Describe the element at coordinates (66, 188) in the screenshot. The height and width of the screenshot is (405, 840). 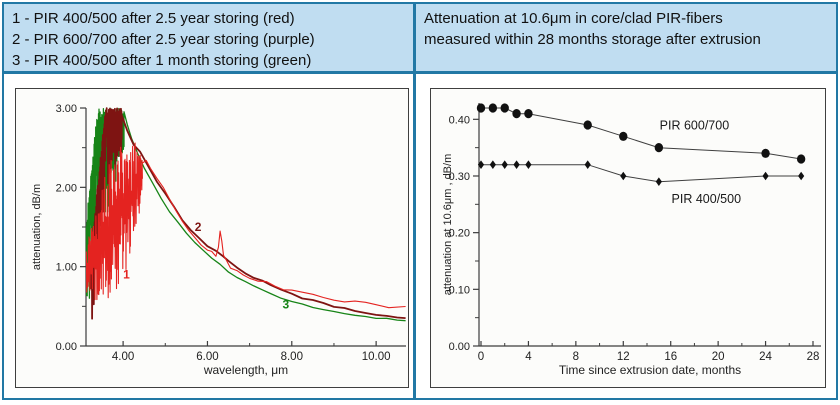
I see `y-tick-label: 2.00` at that location.